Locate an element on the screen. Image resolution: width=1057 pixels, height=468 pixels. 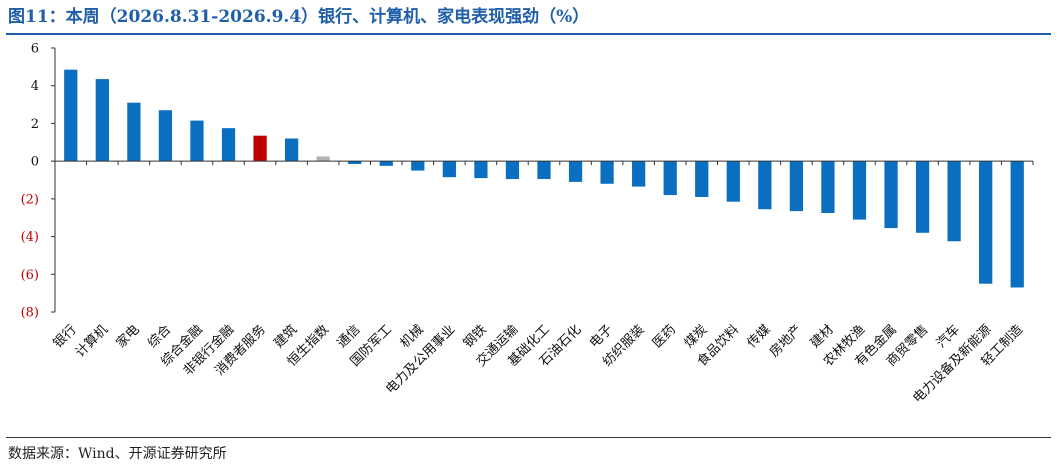
category-label: 房地产 is located at coordinates (785, 341).